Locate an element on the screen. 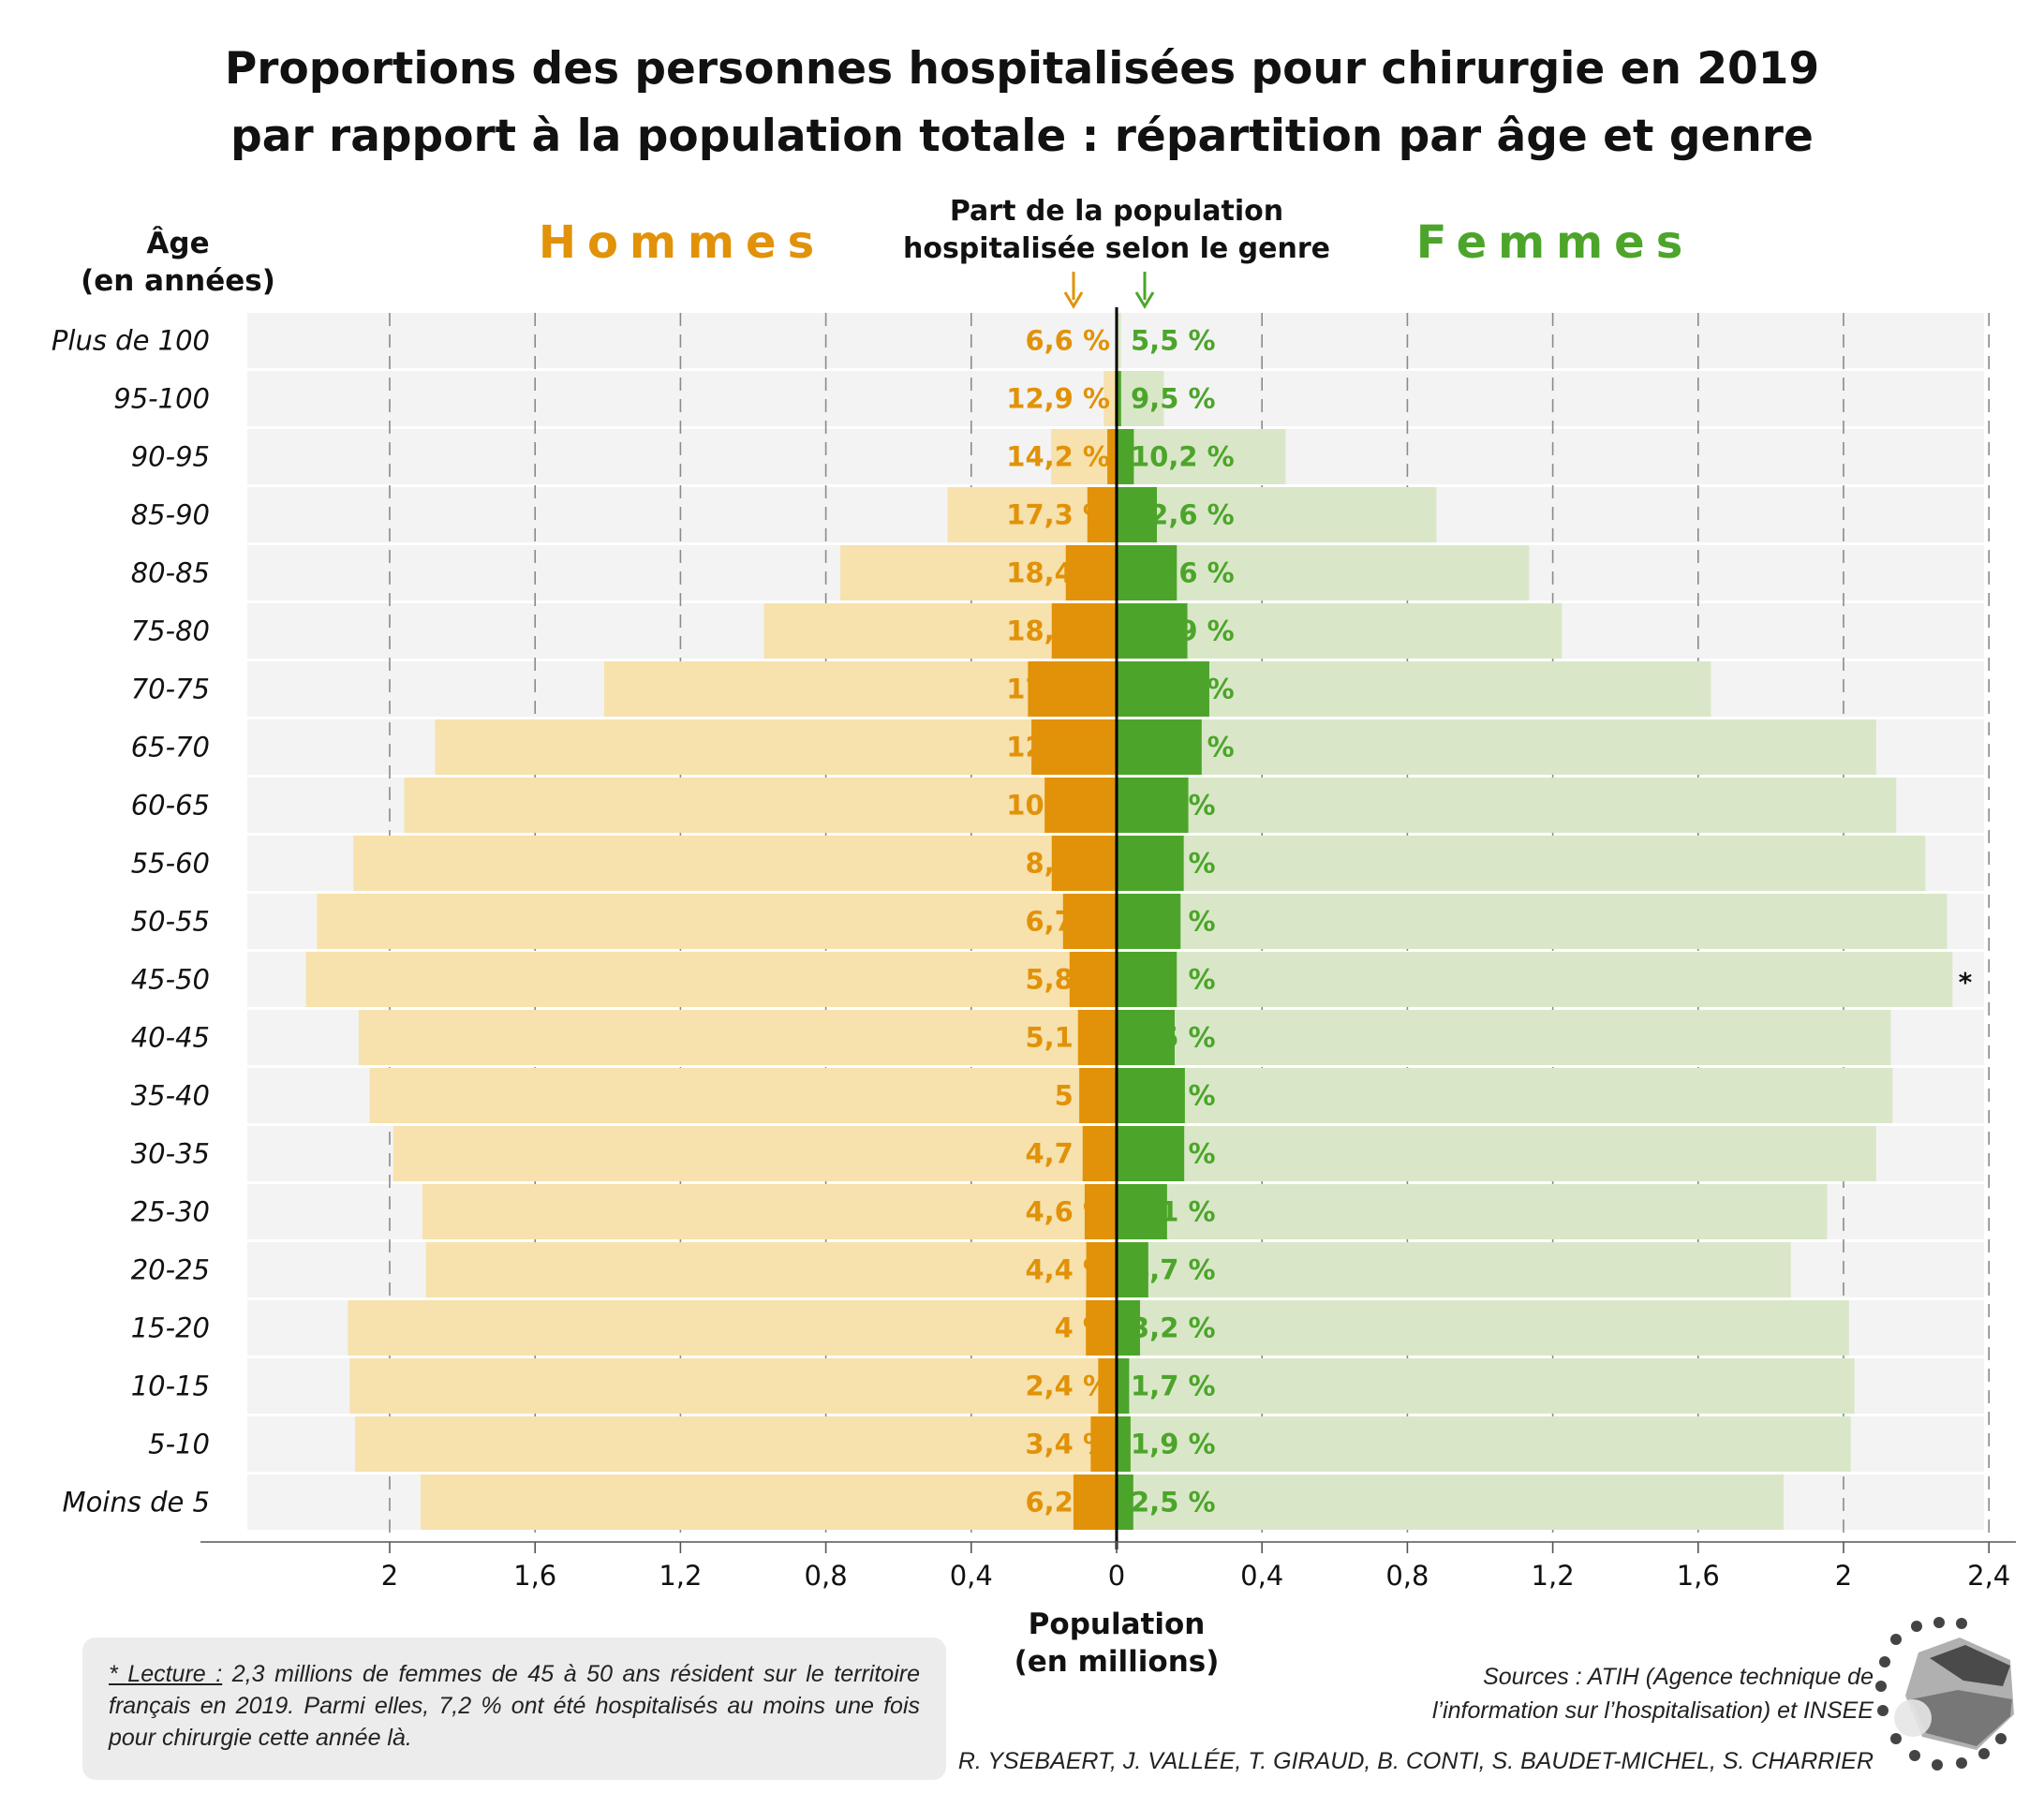  age-category-label: 35-40 is located at coordinates (171, 1096).